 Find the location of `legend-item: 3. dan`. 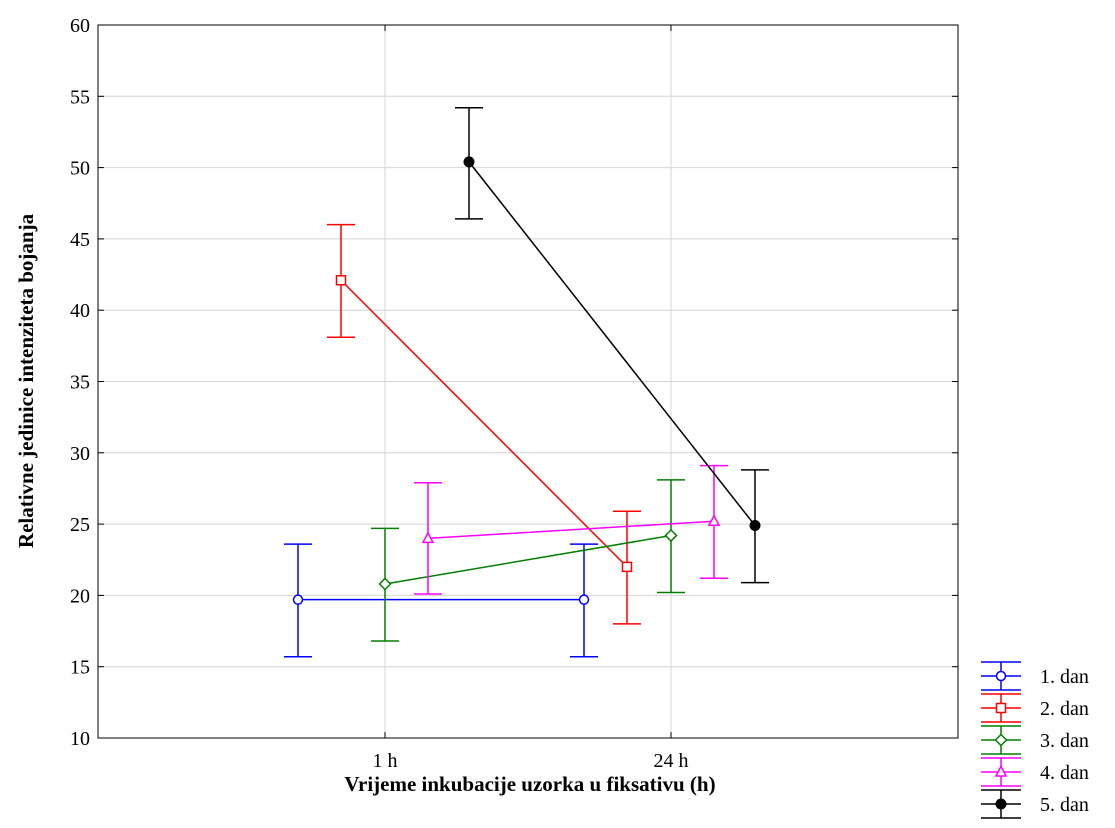

legend-item: 3. dan is located at coordinates (1035, 740).